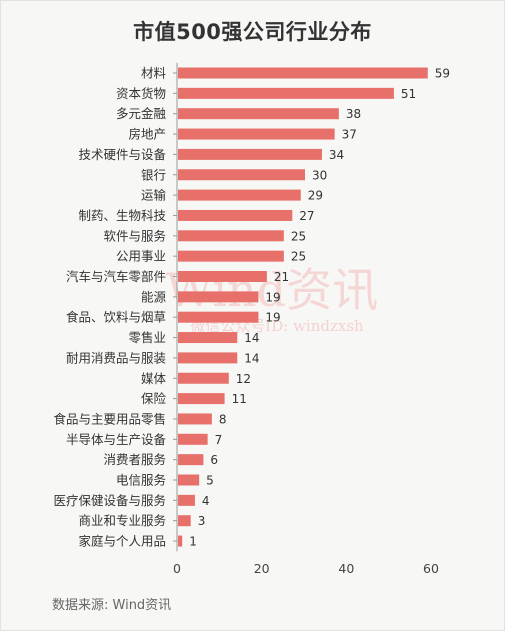  What do you see at coordinates (349, 135) in the screenshot?
I see `value-label: 37` at bounding box center [349, 135].